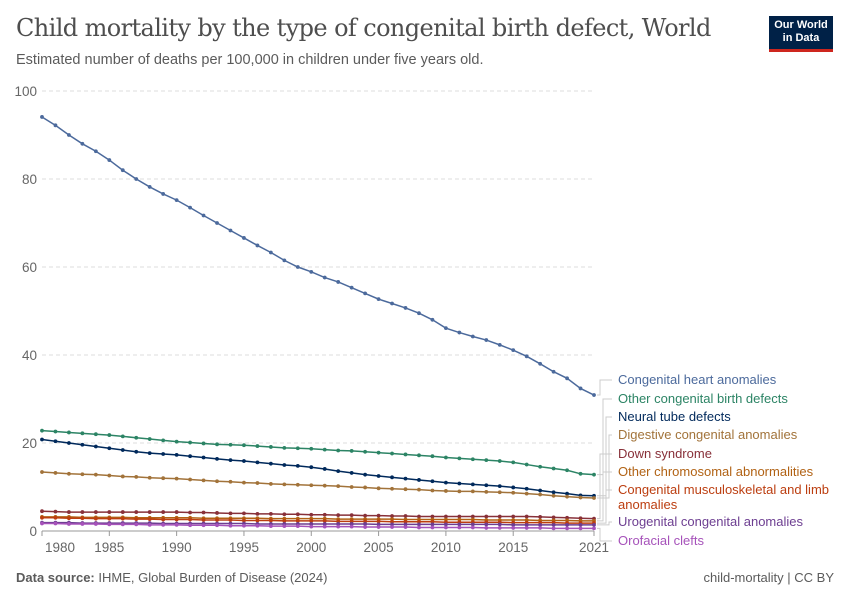  Describe the element at coordinates (661, 540) in the screenshot. I see `series-label: Orofacial clefts` at that location.